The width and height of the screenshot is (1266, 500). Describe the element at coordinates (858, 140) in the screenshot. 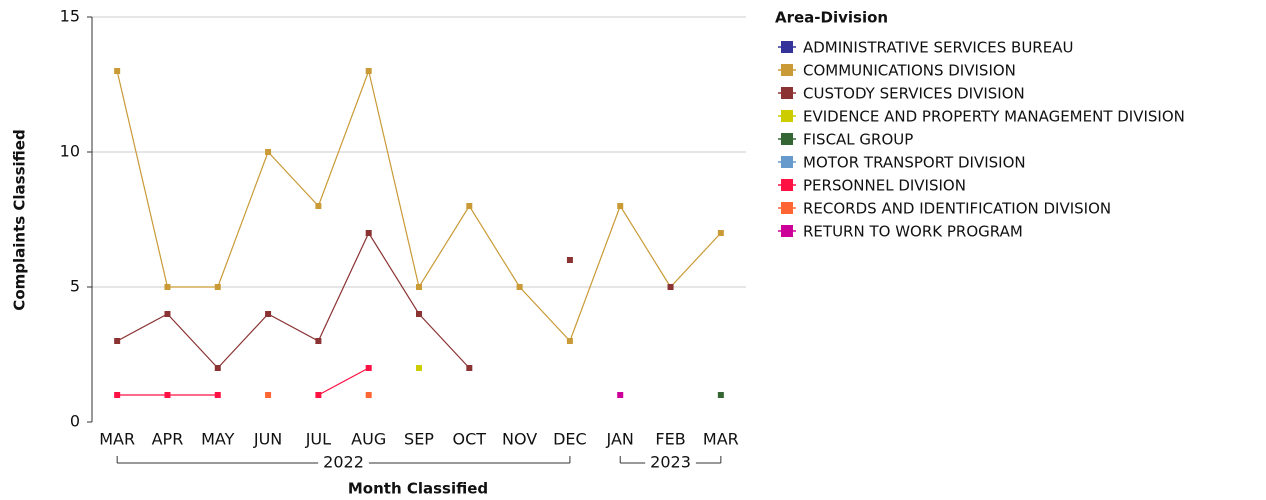

I see `legend-label: FISCAL GROUP` at that location.